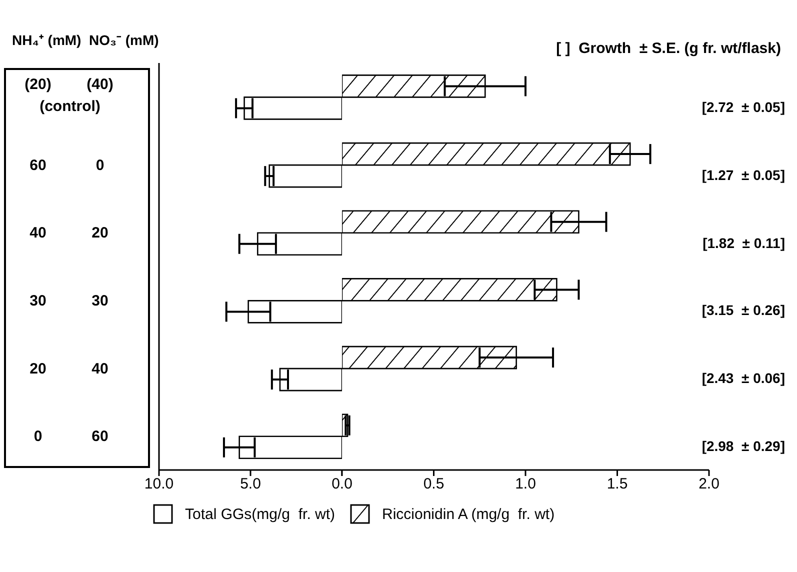  What do you see at coordinates (709, 484) in the screenshot?
I see `x-tick-label: 2.0` at bounding box center [709, 484].